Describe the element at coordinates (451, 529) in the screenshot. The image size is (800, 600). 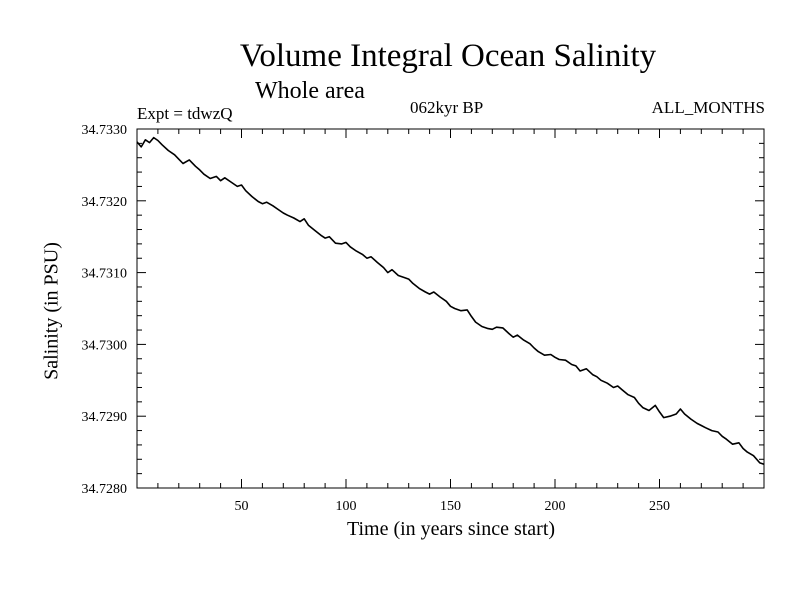
I see `x-axis-label: Time (in years since start)` at that location.